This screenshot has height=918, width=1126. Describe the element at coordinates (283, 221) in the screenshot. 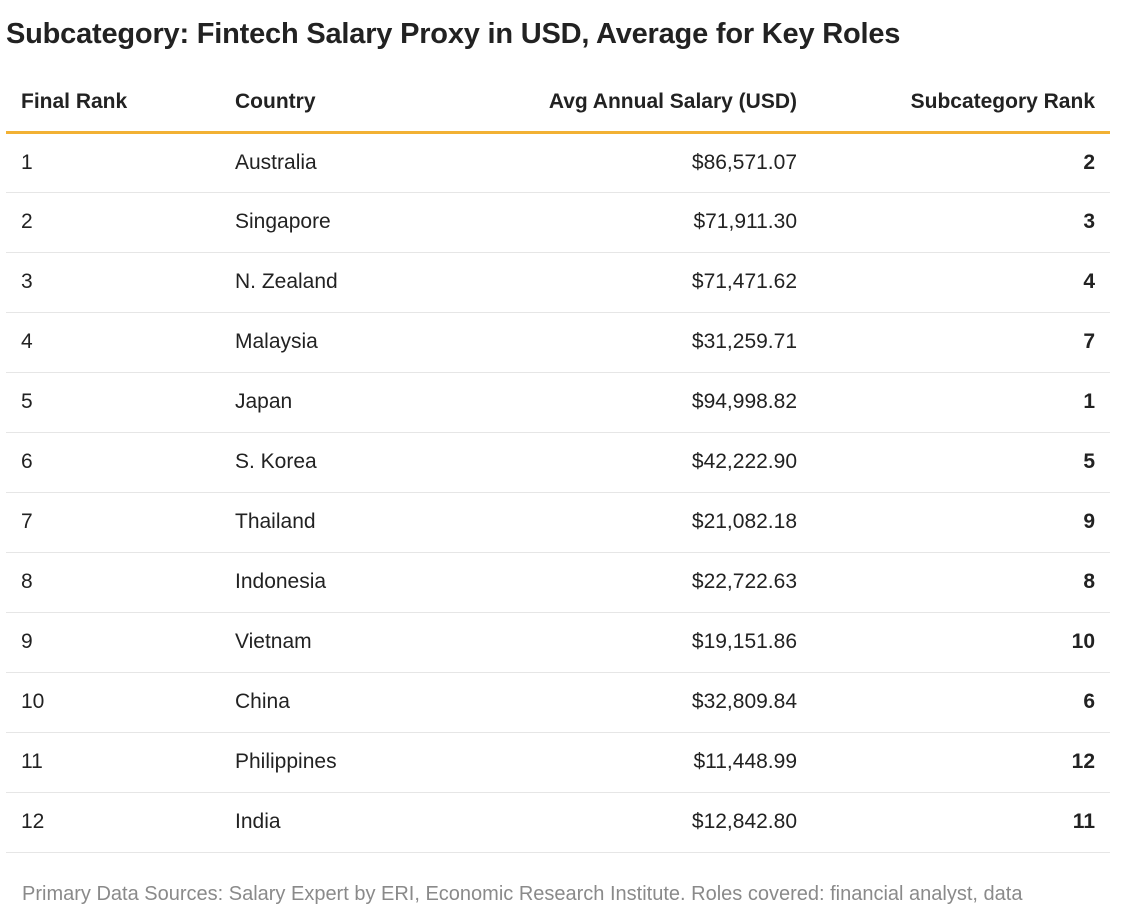

I see `cell-country: Singapore` at that location.